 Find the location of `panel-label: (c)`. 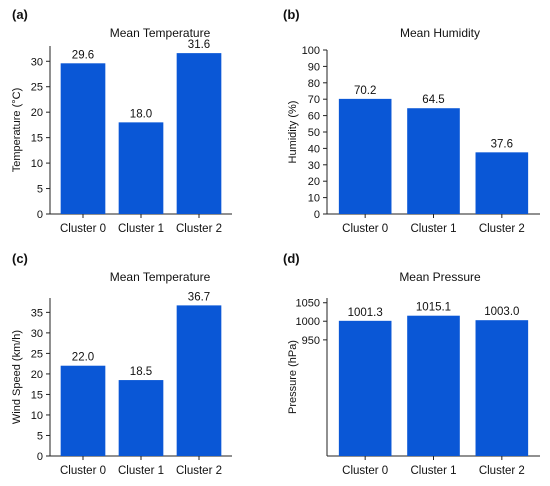

panel-label: (c) is located at coordinates (20, 258).